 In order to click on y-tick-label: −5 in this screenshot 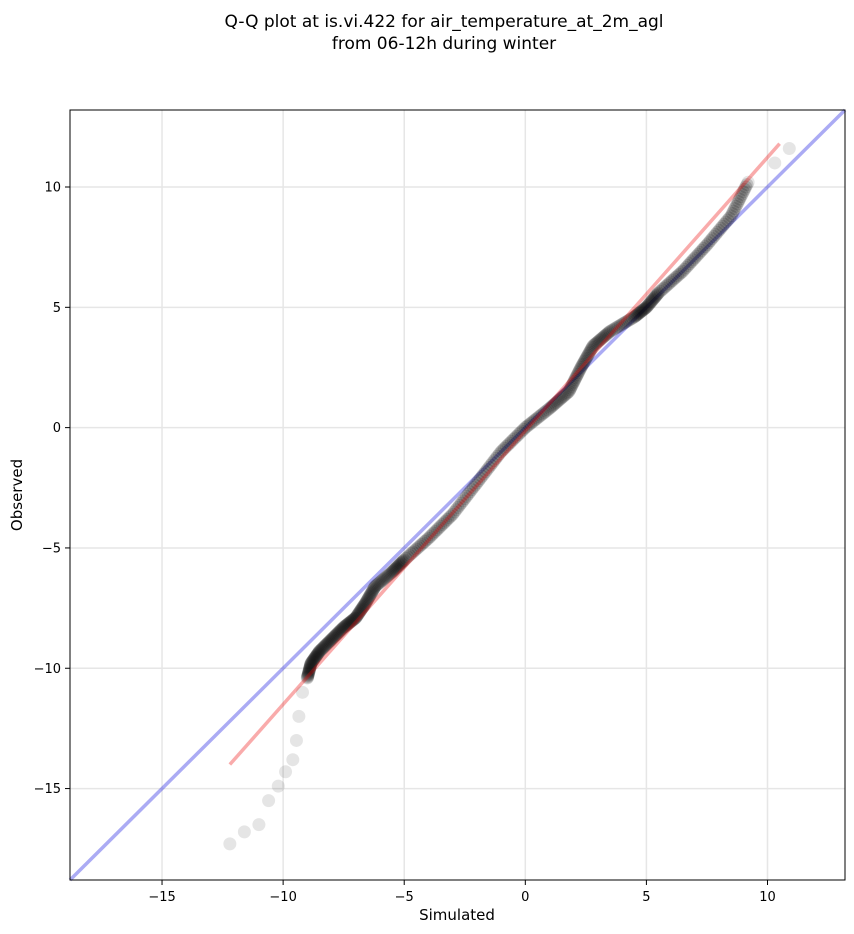, I will do `click(51, 548)`.